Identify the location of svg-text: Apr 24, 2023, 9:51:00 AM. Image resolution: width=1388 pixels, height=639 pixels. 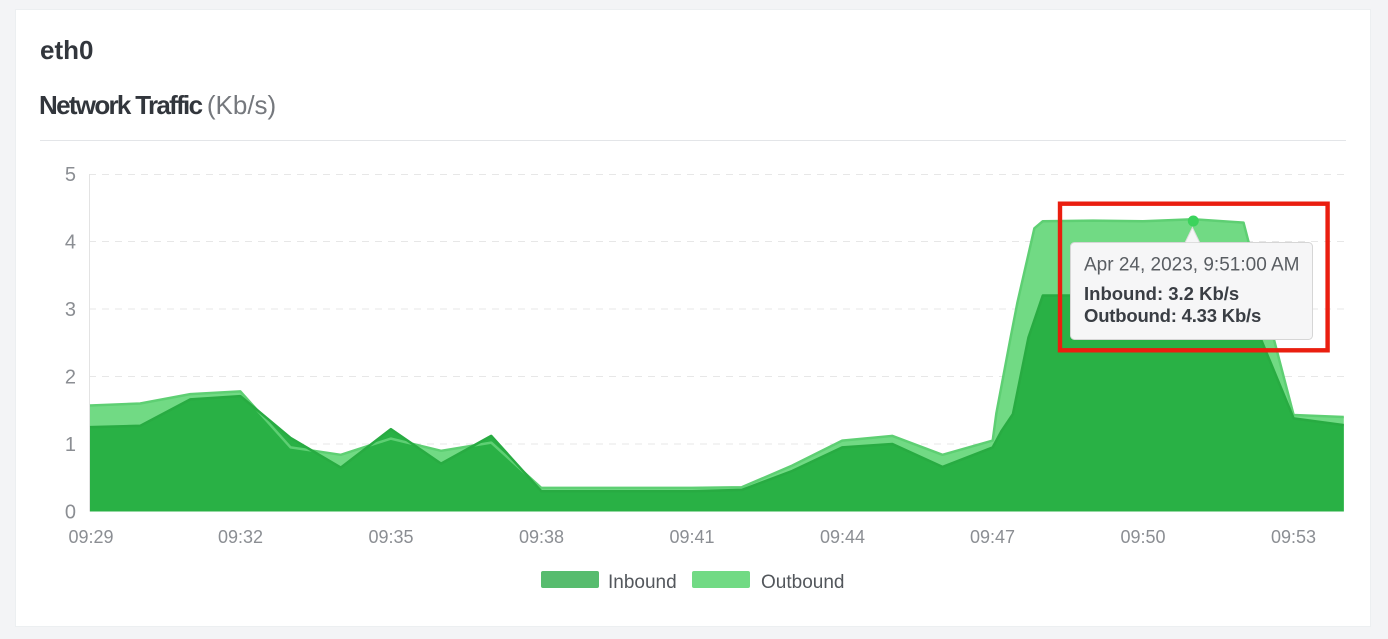
(1192, 265).